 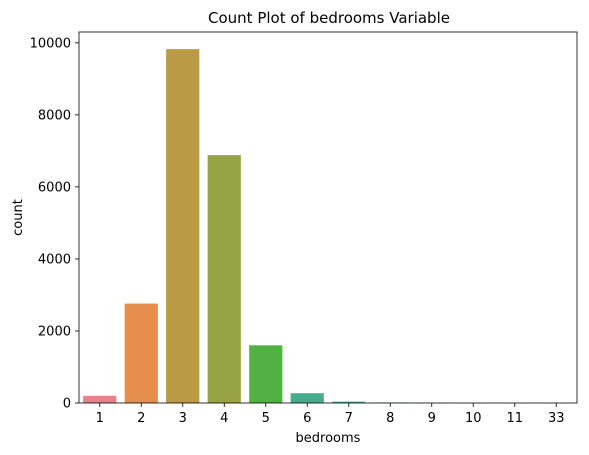 What do you see at coordinates (224, 418) in the screenshot?
I see `x-tick-label-4: 4` at bounding box center [224, 418].